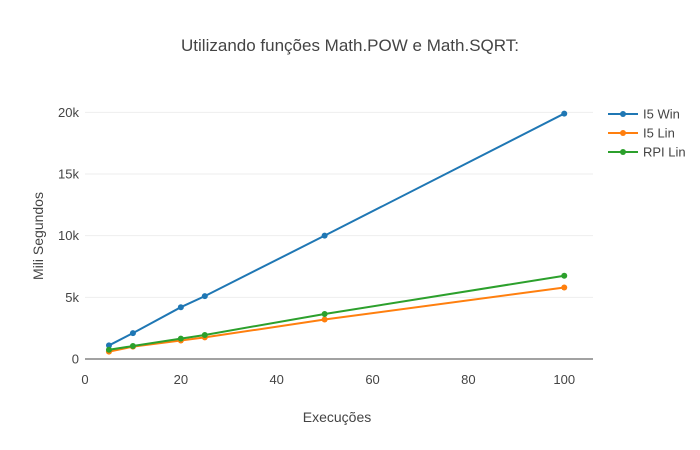 The width and height of the screenshot is (700, 450). I want to click on legend-item-i5-lin: I5 Lin, so click(641, 133).